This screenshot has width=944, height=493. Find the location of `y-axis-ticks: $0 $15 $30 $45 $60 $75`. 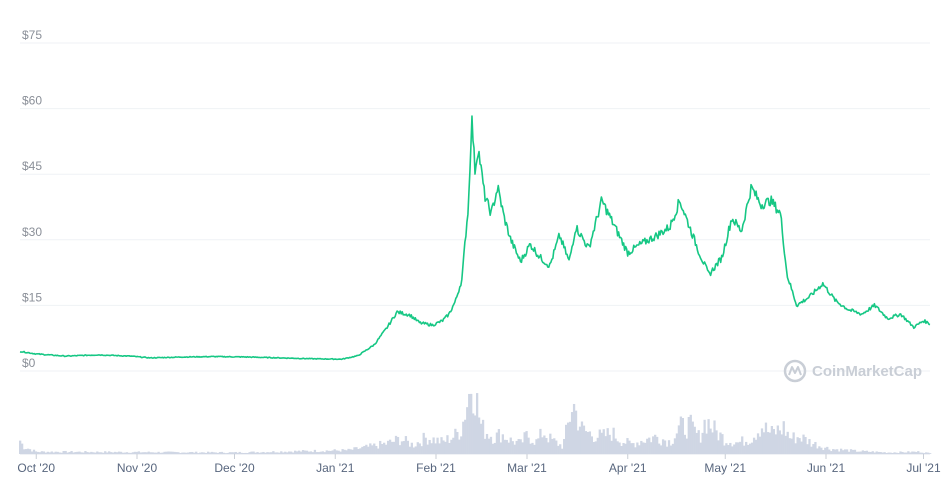

y-axis-ticks: $0 $15 $30 $45 $60 $75 is located at coordinates (32, 199).